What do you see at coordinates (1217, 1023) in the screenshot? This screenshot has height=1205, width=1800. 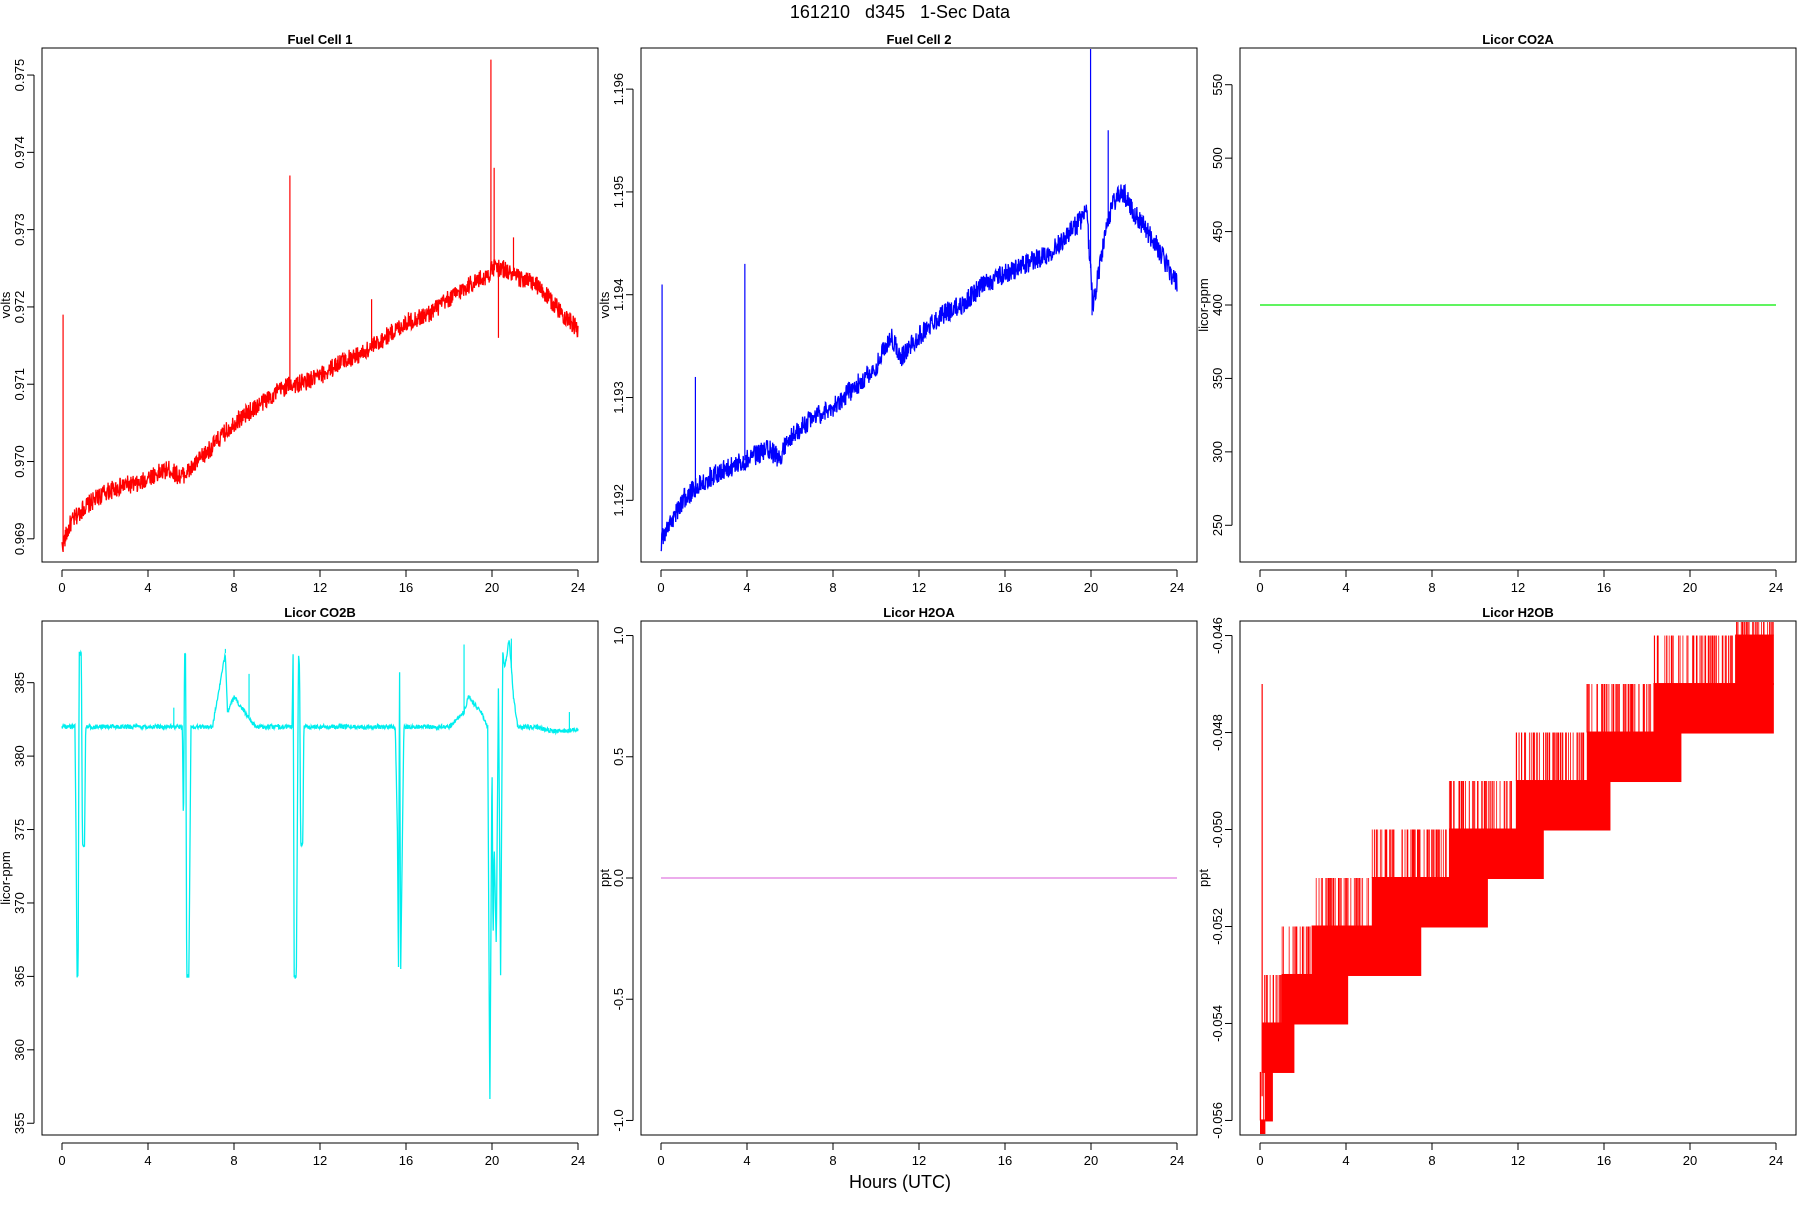 I see `y-tick-label: -0.054` at bounding box center [1217, 1023].